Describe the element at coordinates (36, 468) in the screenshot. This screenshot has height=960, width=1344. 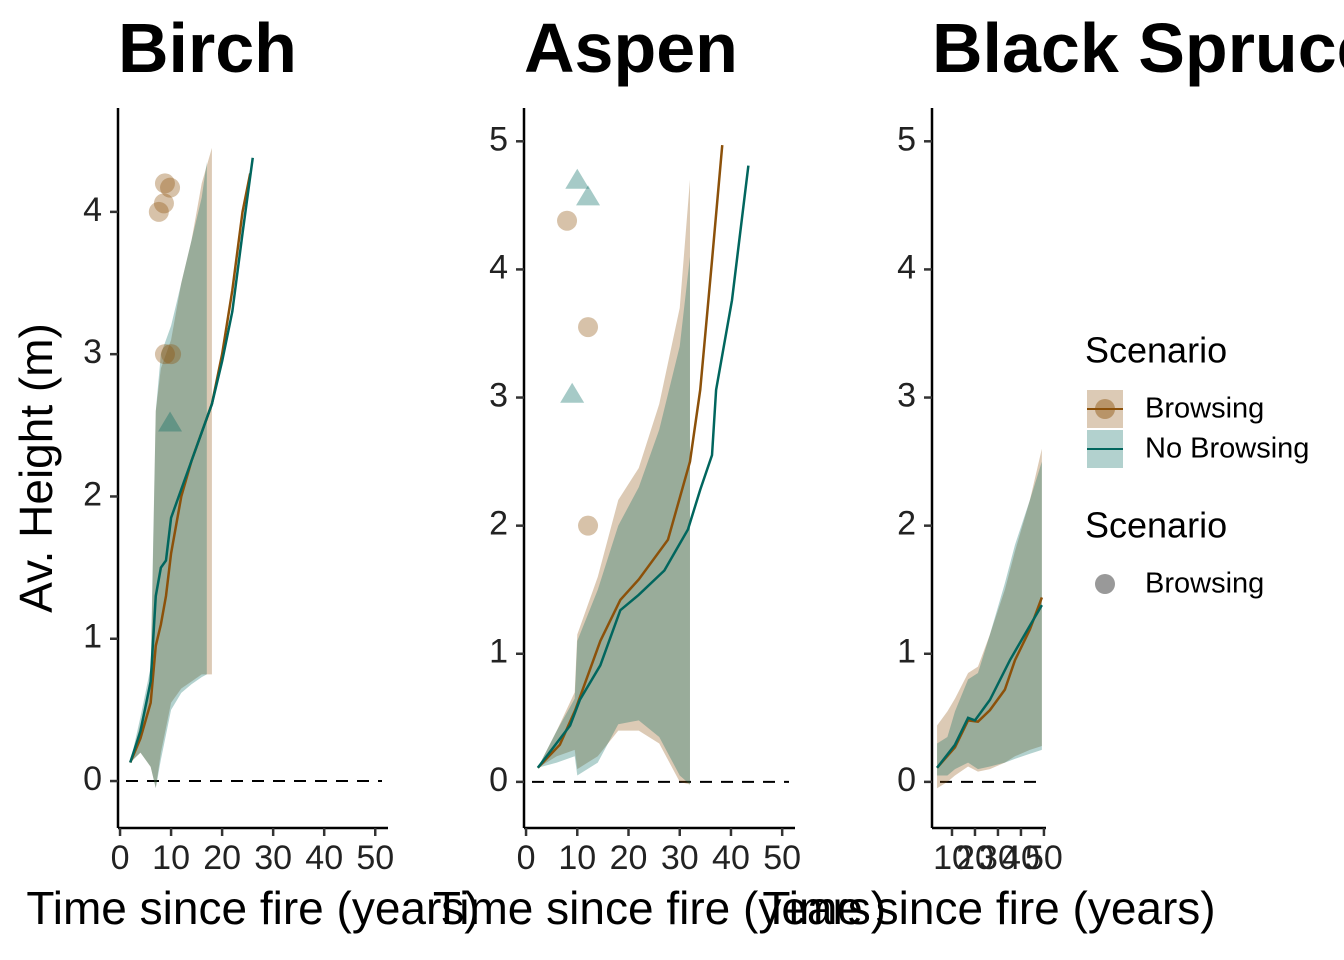
I see `y-axis-title: Av. Height (m)` at that location.